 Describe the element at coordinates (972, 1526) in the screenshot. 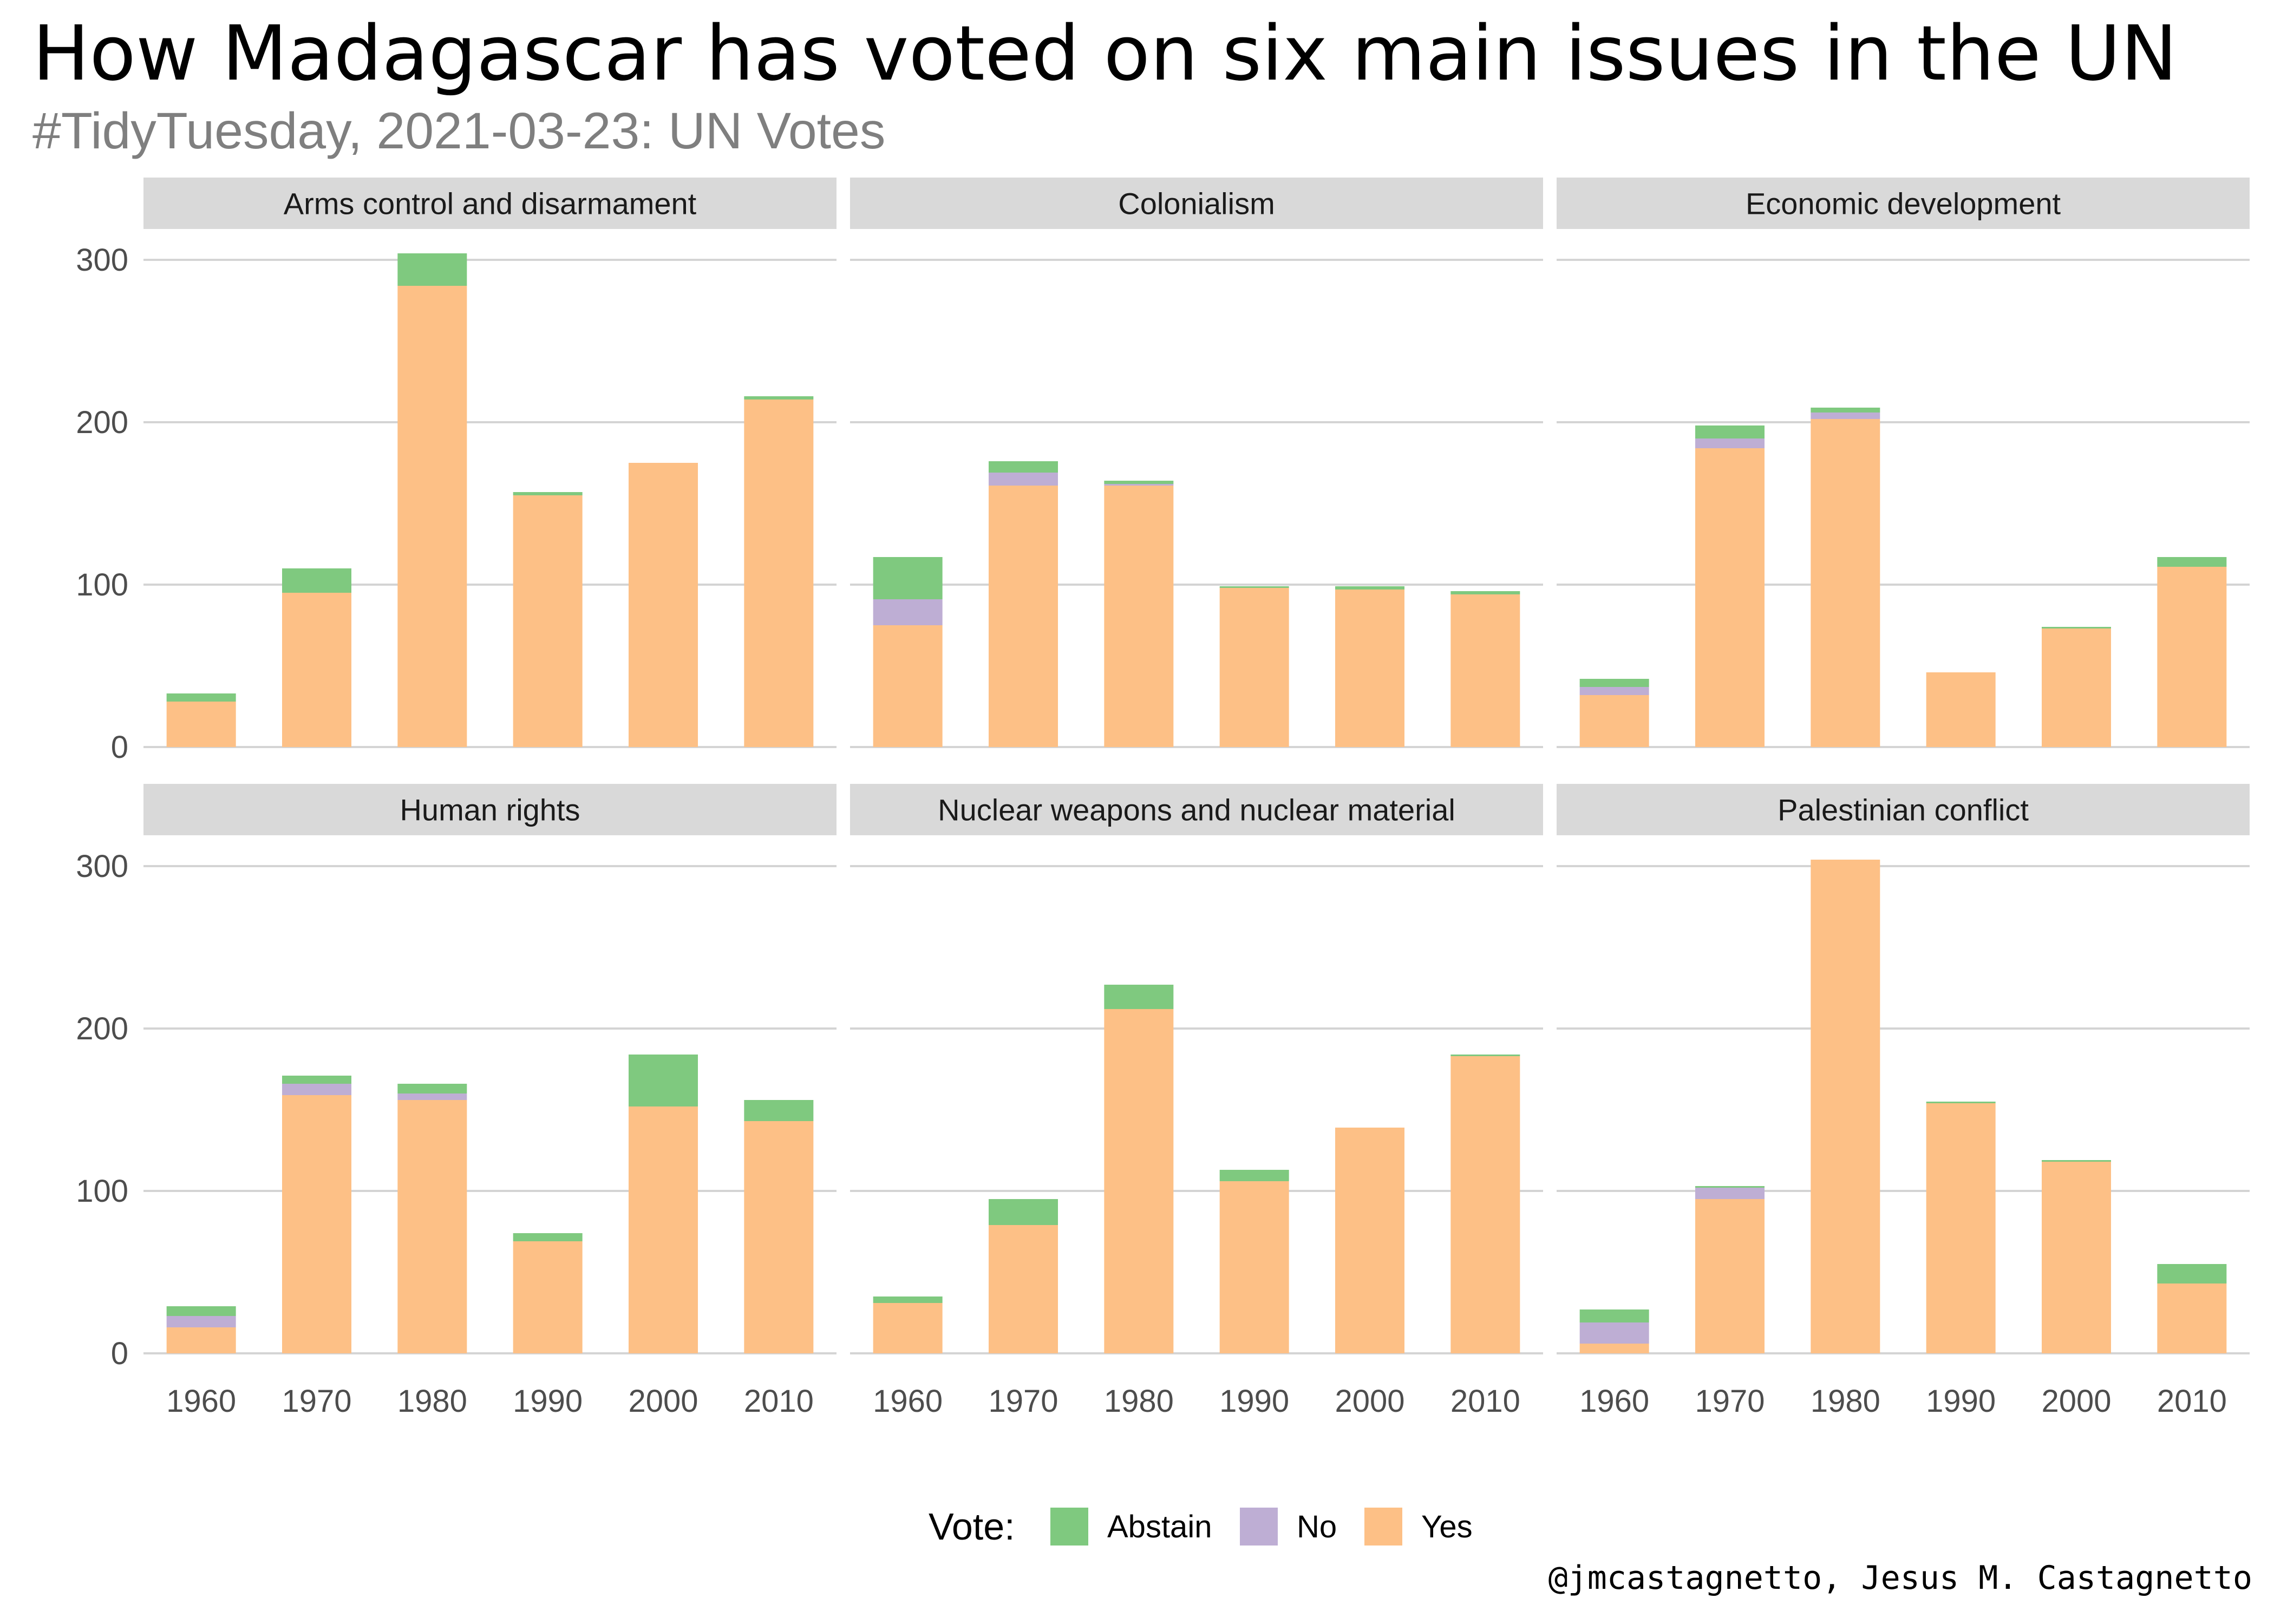

I see `legend-title: Vote:` at that location.